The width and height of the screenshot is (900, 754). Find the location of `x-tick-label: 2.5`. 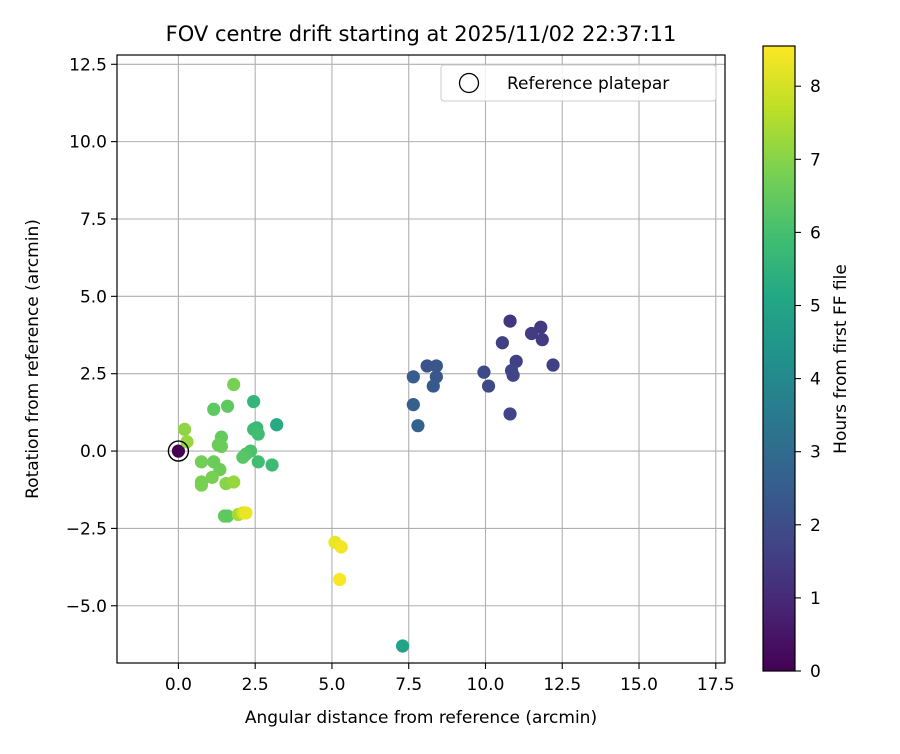

x-tick-label: 2.5 is located at coordinates (255, 685).